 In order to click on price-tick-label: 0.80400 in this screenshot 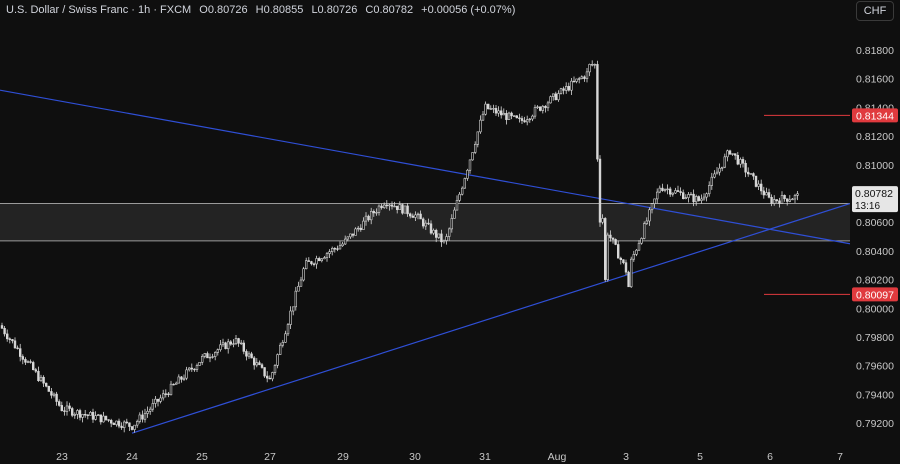, I will do `click(875, 252)`.